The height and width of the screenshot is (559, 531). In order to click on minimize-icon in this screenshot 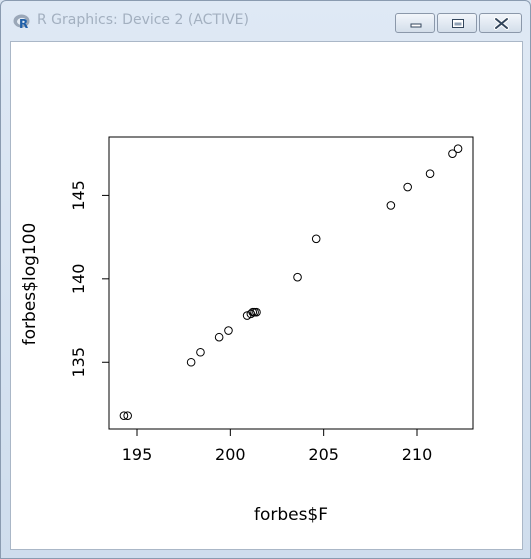, I will do `click(416, 24)`.